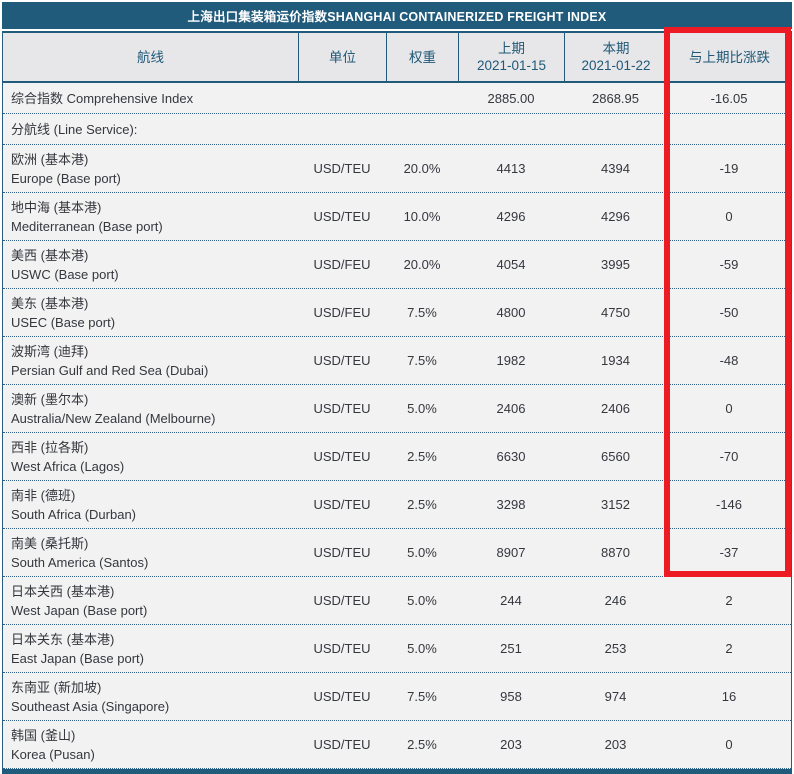 The height and width of the screenshot is (774, 794). What do you see at coordinates (342, 264) in the screenshot?
I see `unit-cell: USD/FEU` at bounding box center [342, 264].